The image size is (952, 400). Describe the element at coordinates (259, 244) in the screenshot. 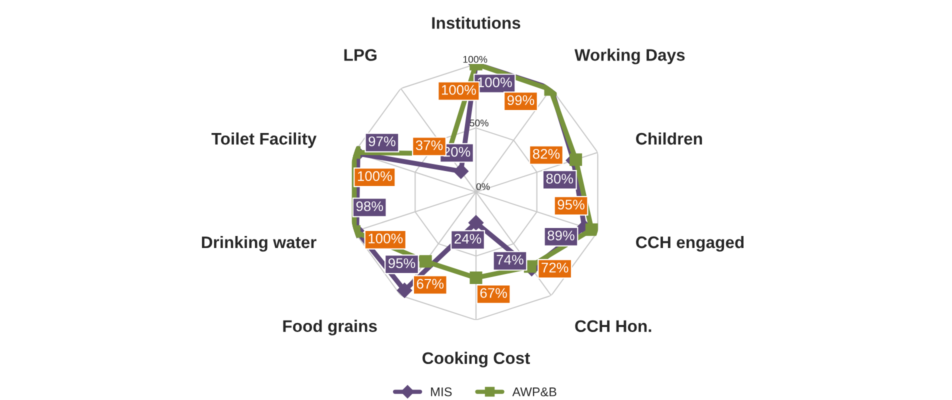

I see `spoke-label: Drinking water` at that location.